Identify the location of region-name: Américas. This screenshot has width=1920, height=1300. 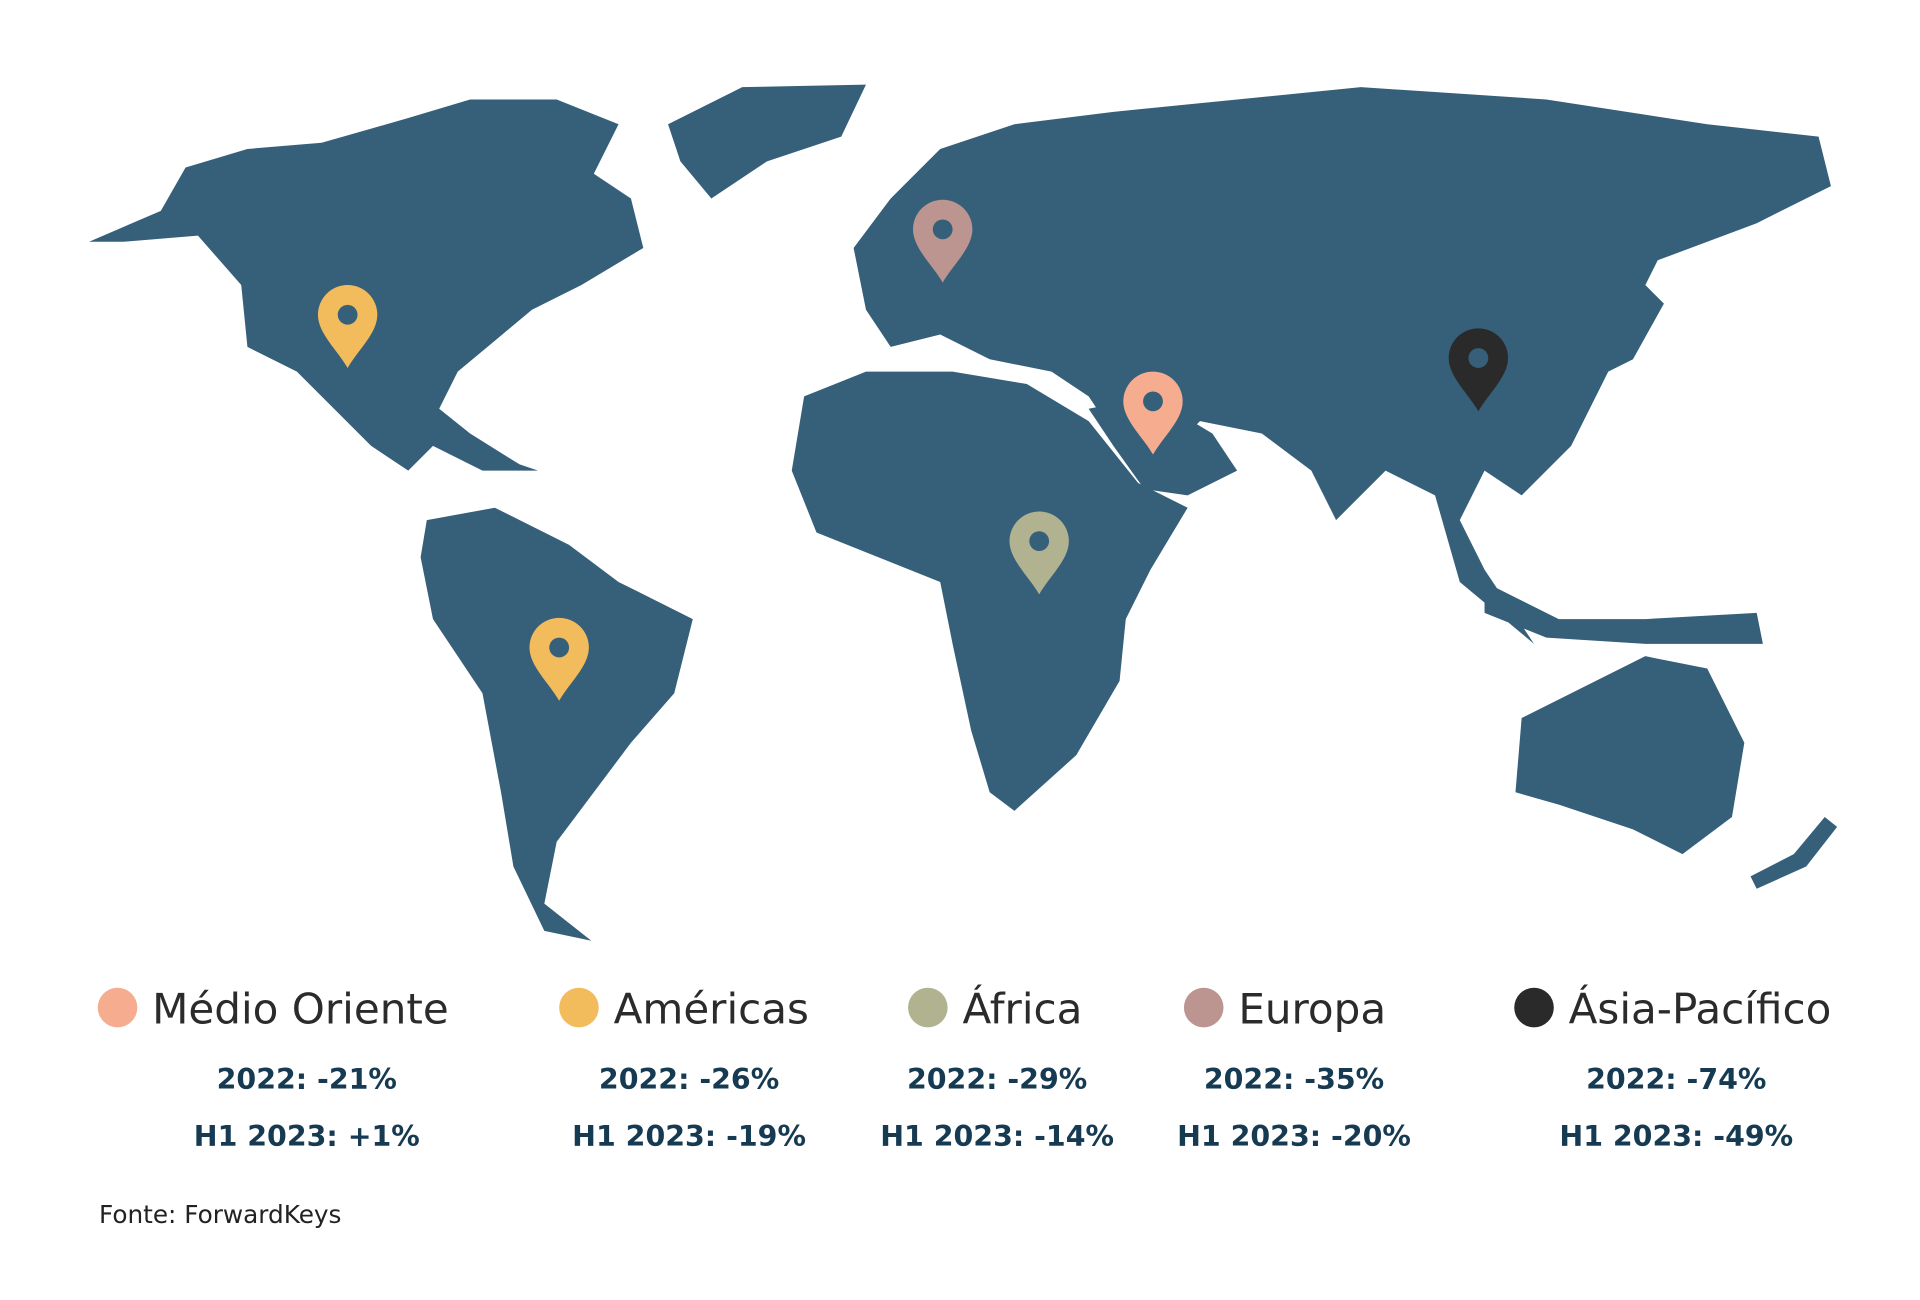
(711, 1009).